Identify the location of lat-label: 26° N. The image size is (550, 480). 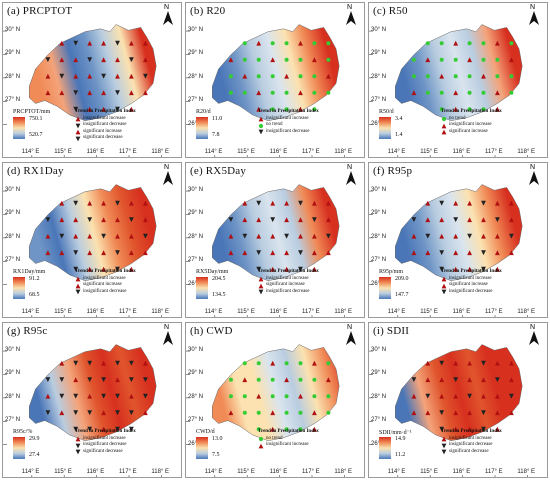
(195, 443).